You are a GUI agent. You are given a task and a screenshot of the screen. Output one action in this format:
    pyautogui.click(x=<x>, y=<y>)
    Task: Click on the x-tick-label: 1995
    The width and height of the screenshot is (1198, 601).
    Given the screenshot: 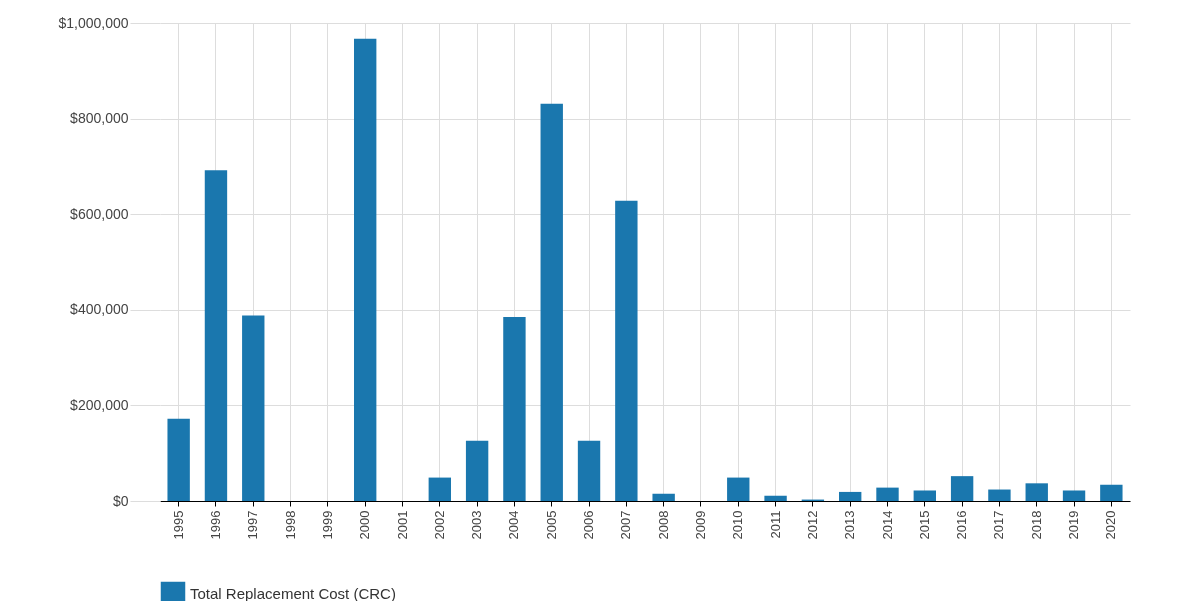 What is the action you would take?
    pyautogui.click(x=178, y=525)
    